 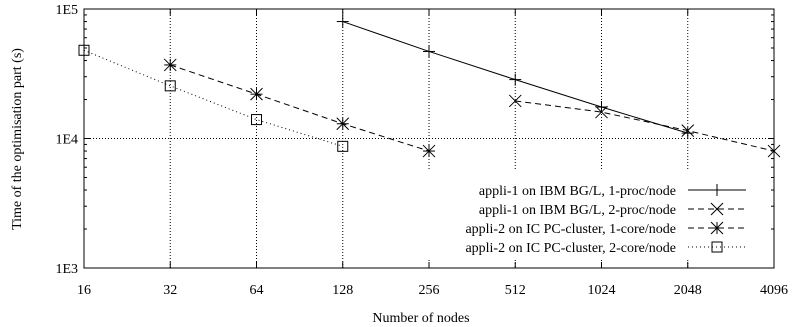 What do you see at coordinates (17, 139) in the screenshot?
I see `y-axis-label: Time of the optimisation part (s)` at bounding box center [17, 139].